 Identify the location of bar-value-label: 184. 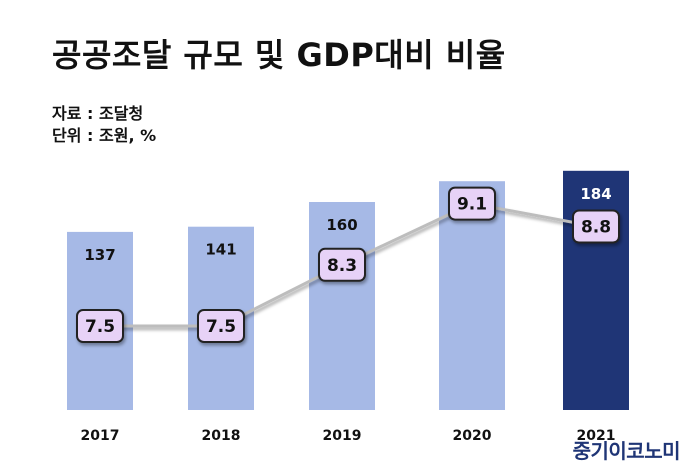
(595, 194).